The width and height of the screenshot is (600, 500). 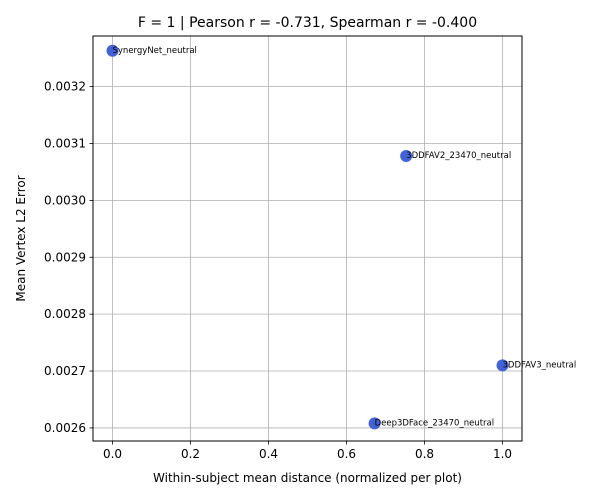 What do you see at coordinates (155, 51) in the screenshot?
I see `point-label: SynergyNet_neutral` at bounding box center [155, 51].